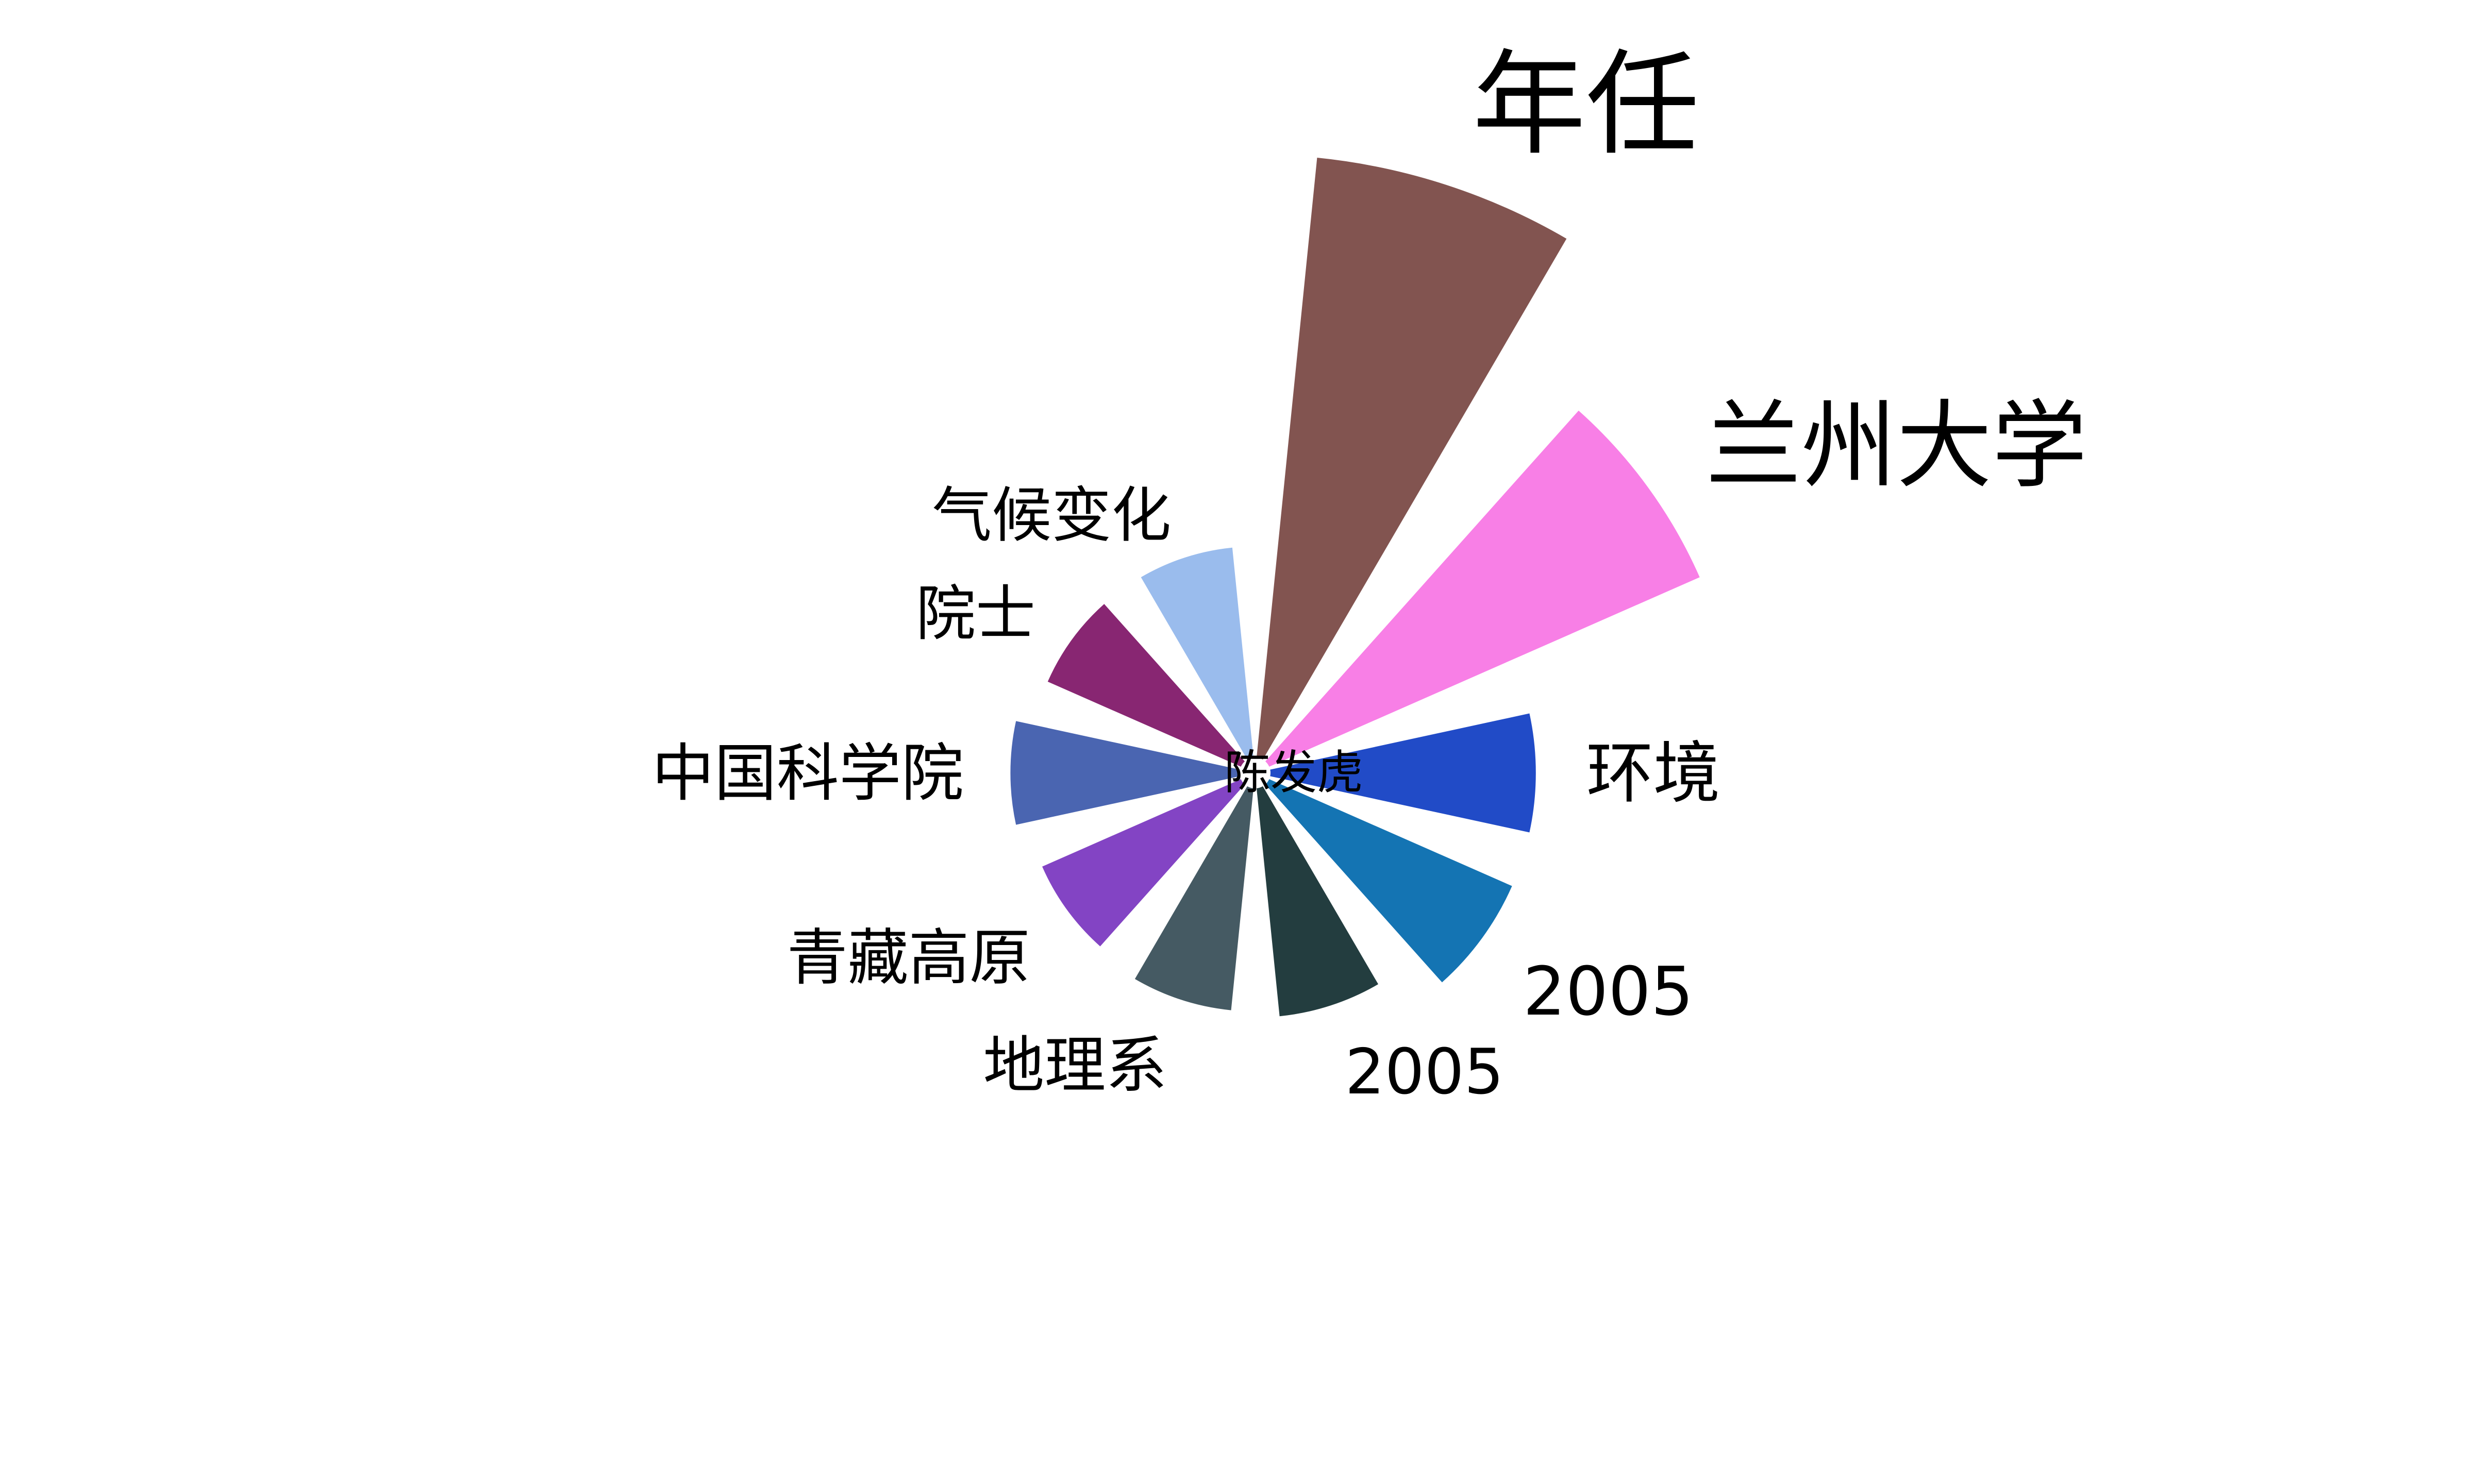 The height and width of the screenshot is (1484, 2474). What do you see at coordinates (808, 773) in the screenshot?
I see `bar-label-8: 中国科学院` at bounding box center [808, 773].